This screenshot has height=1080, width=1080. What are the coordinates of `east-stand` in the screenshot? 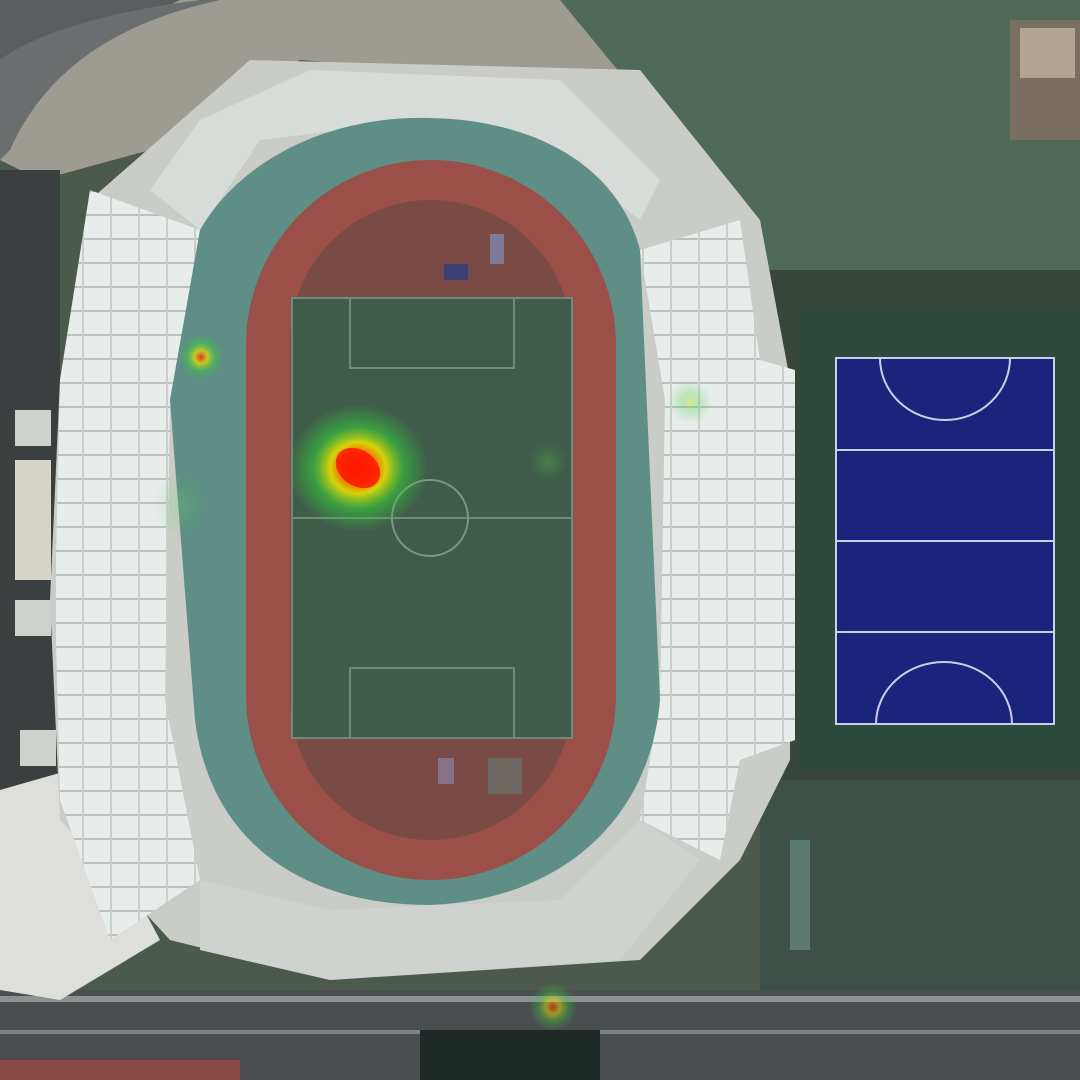 It's located at (717, 540).